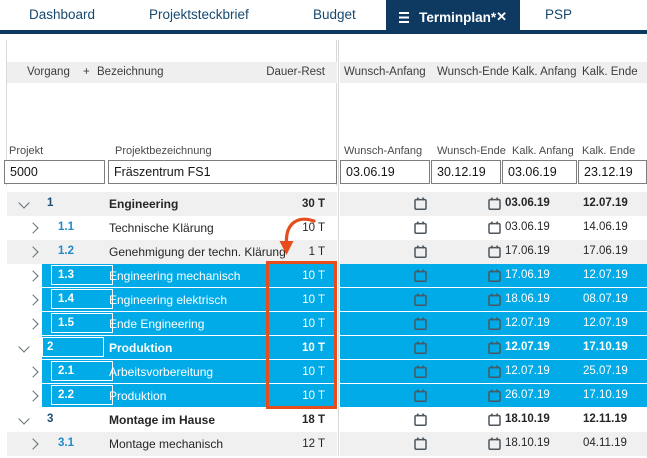 The height and width of the screenshot is (458, 647). What do you see at coordinates (336, 113) in the screenshot?
I see `pane-divider` at bounding box center [336, 113].